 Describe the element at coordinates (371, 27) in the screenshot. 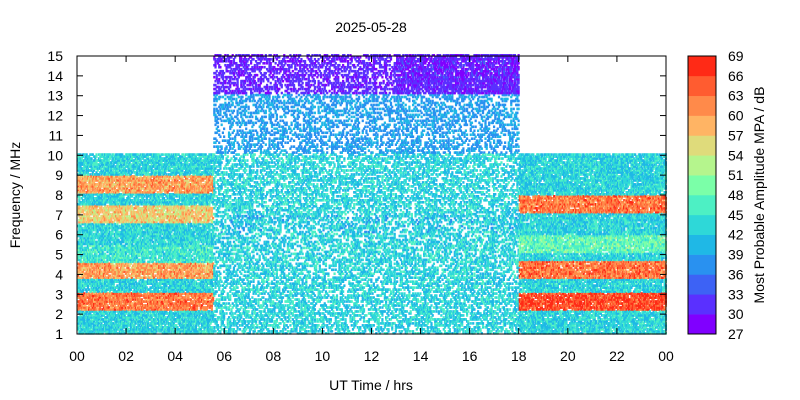

I see `chart-title: 2025-05-28` at that location.